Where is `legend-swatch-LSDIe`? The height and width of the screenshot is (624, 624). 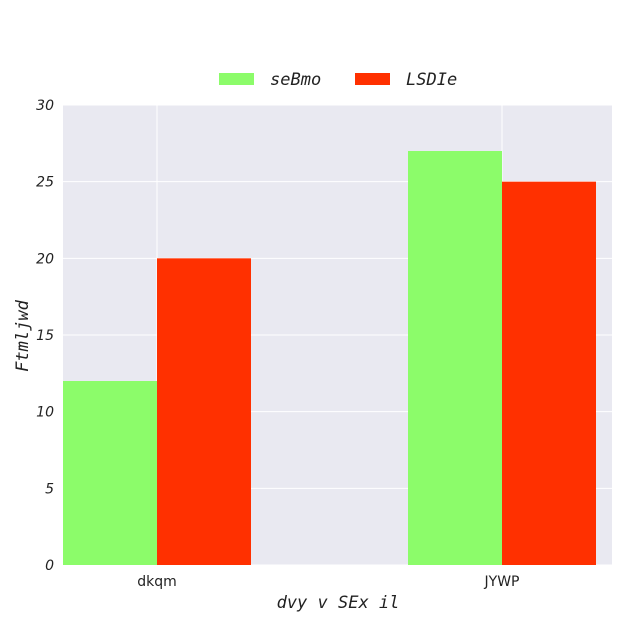 legend-swatch-LSDIe is located at coordinates (372, 79).